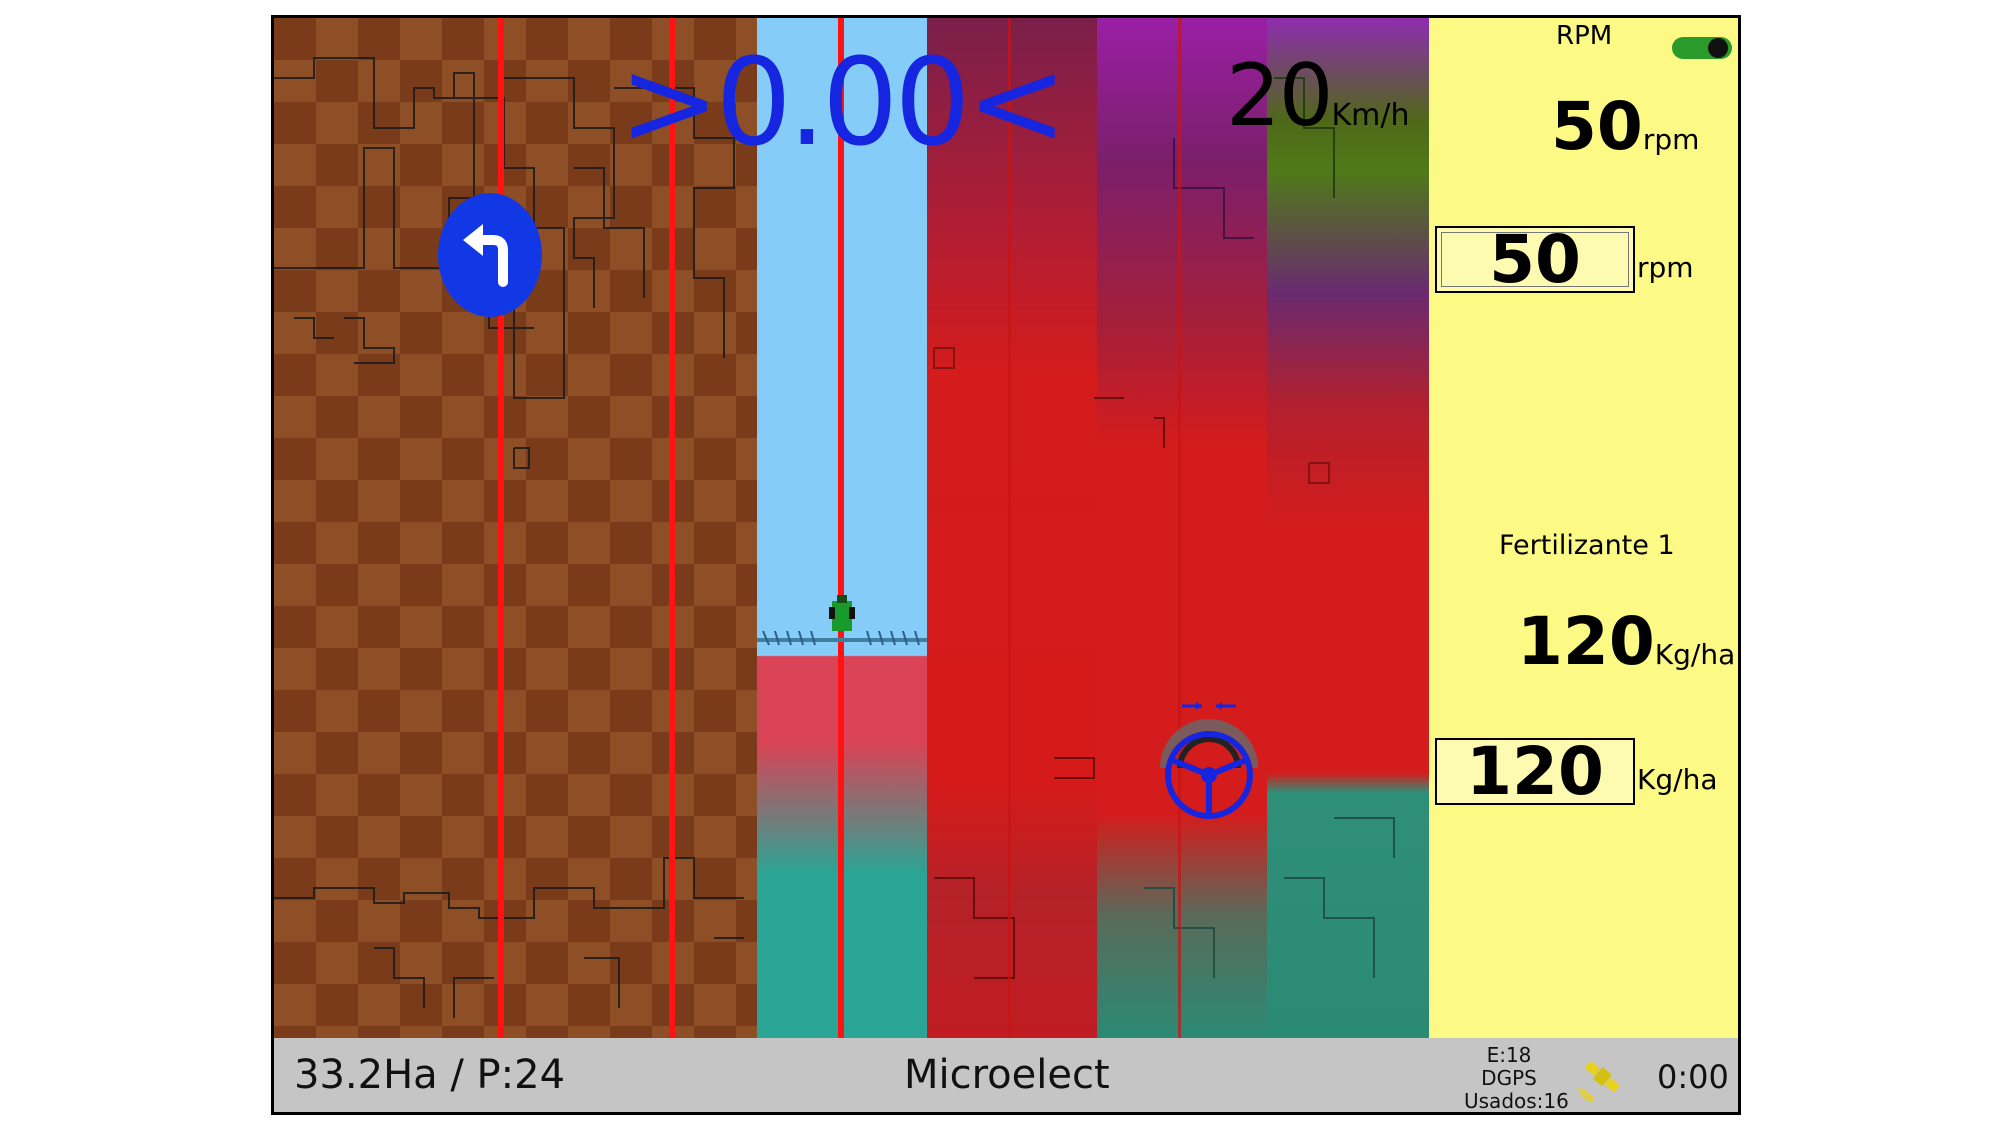  What do you see at coordinates (430, 1075) in the screenshot?
I see `area-counter: 33.2Ha / P:24` at bounding box center [430, 1075].